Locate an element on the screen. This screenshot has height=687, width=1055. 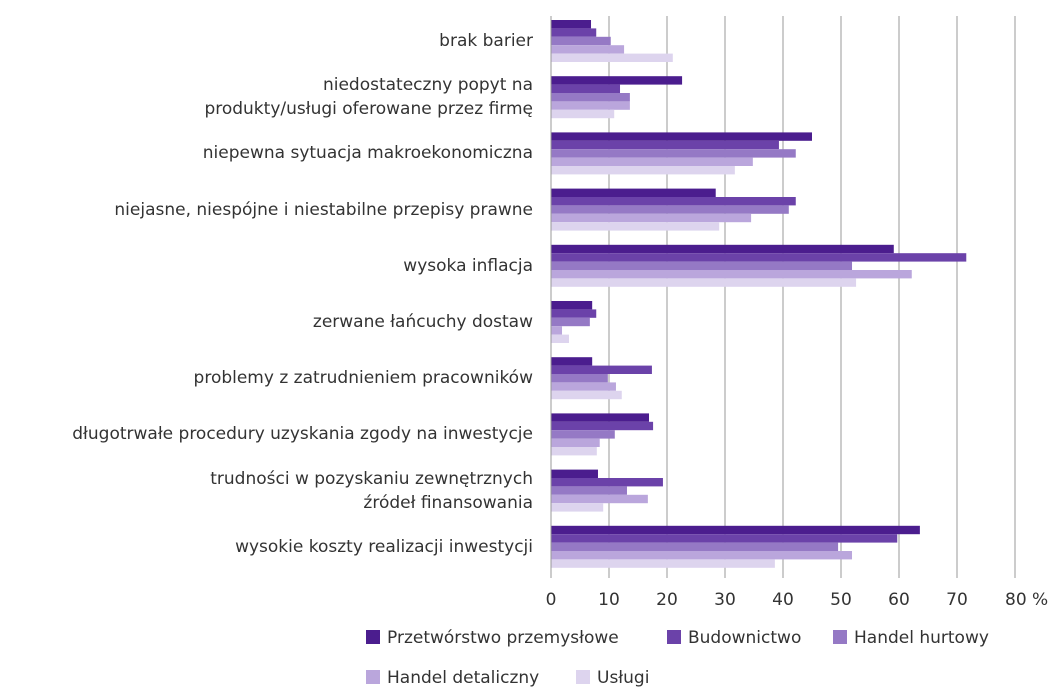
category-label: problemy z zatrudnieniem pracowników is located at coordinates (363, 378).